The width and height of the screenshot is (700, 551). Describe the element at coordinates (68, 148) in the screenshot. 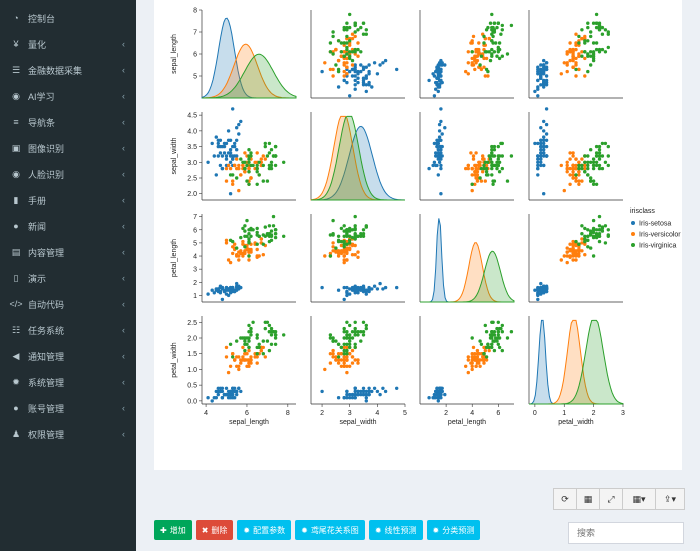

I see `sidebar-item-5: ▣ 图像识别 ‹` at that location.